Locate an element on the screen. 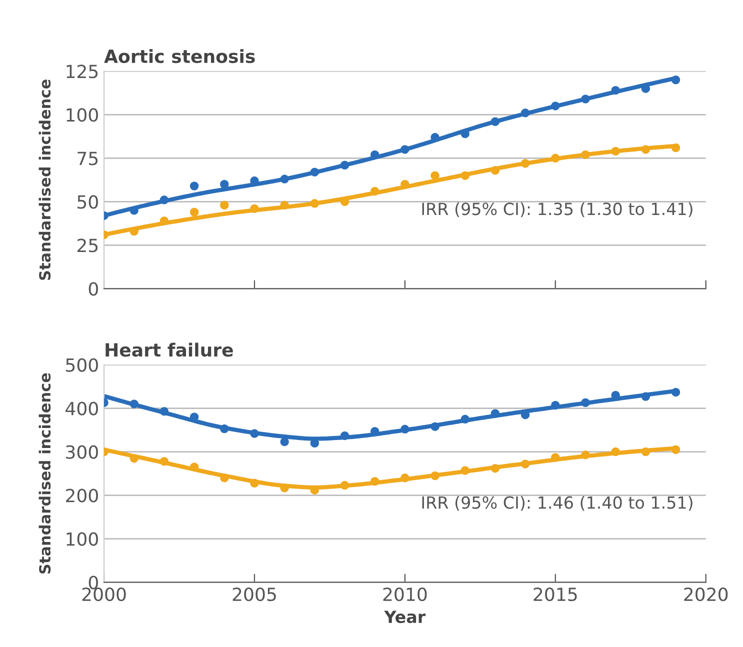 This screenshot has width=743, height=647. x-tick-label: 2000 is located at coordinates (104, 594).